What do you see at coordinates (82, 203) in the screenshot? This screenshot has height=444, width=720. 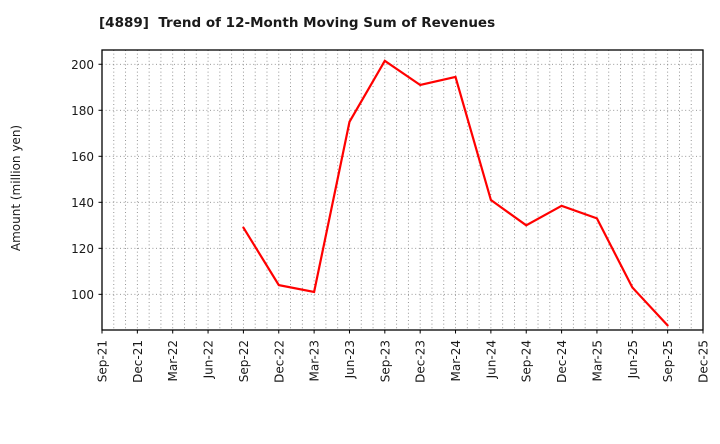 I see `y-tick-label: 140` at bounding box center [82, 203].